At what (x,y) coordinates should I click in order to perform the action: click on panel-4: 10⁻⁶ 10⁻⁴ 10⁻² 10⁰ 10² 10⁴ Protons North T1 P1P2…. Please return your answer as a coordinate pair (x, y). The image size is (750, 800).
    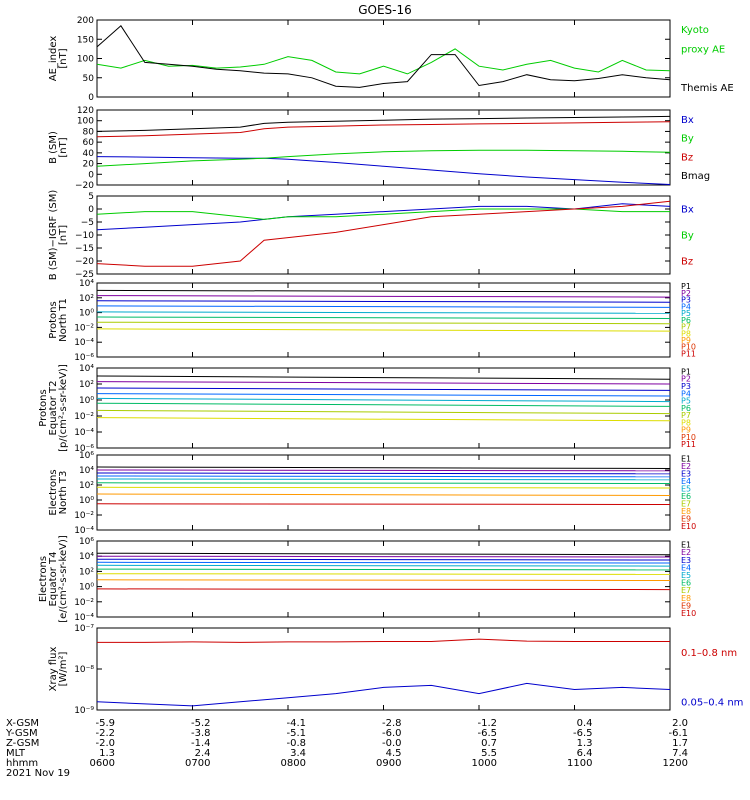
    Looking at the image, I should click on (372, 321).